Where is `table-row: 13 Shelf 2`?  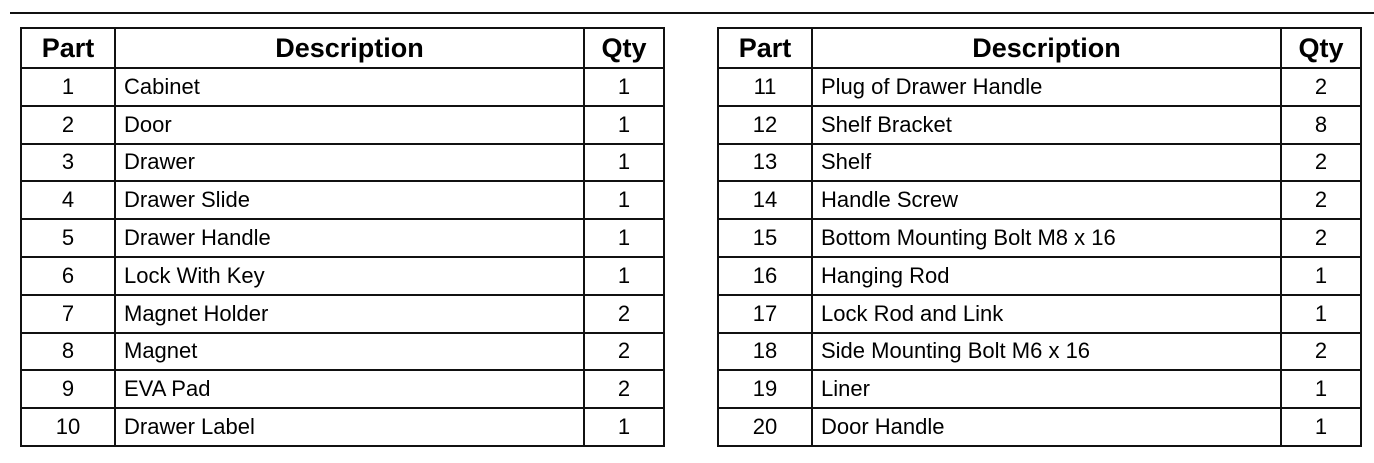 table-row: 13 Shelf 2 is located at coordinates (1039, 162).